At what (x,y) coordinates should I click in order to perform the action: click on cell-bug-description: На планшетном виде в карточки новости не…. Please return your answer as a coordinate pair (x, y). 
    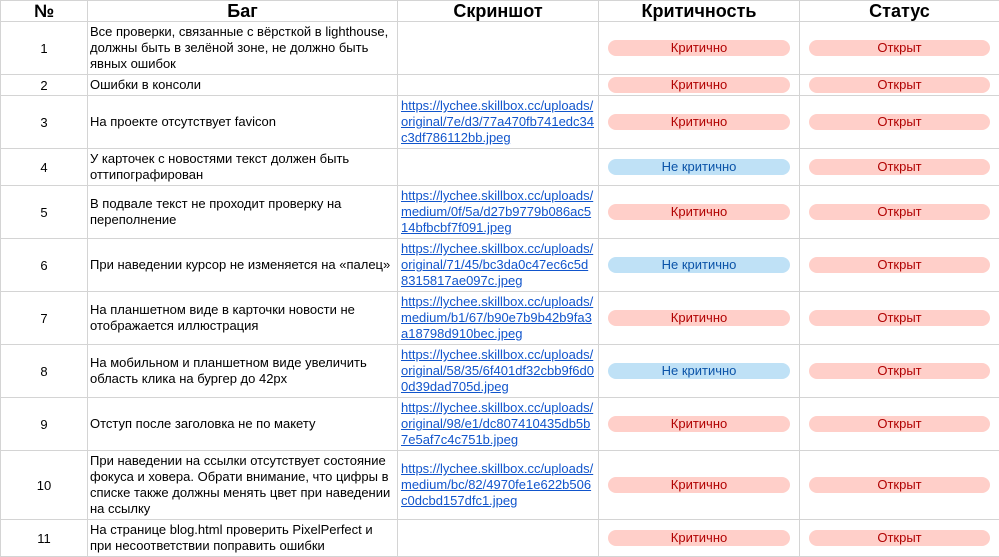
    Looking at the image, I should click on (243, 318).